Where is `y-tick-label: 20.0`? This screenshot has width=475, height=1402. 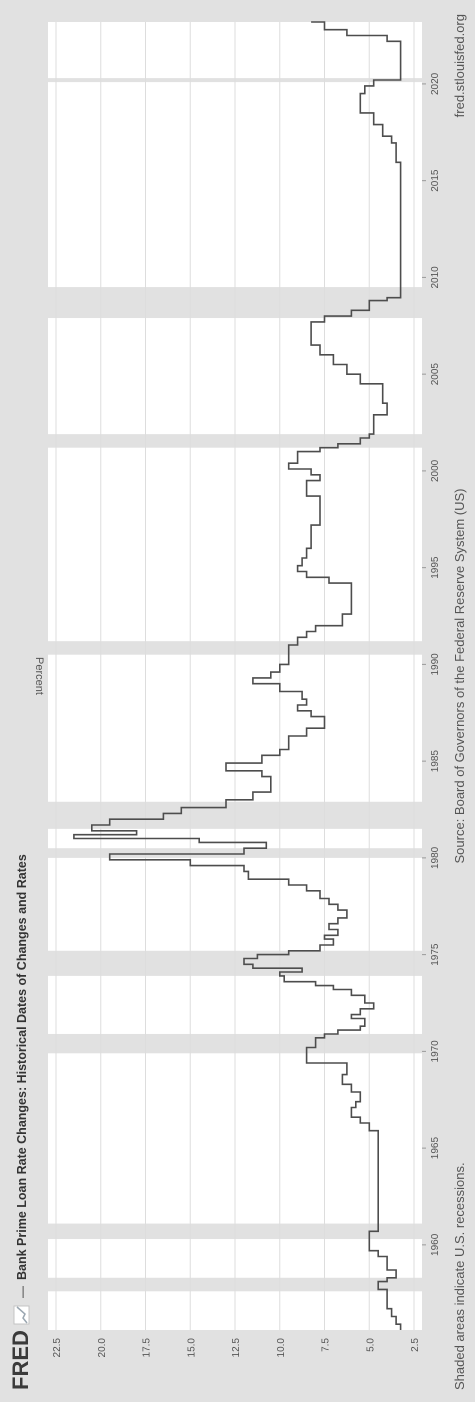
y-tick-label: 20.0 is located at coordinates (102, 1348).